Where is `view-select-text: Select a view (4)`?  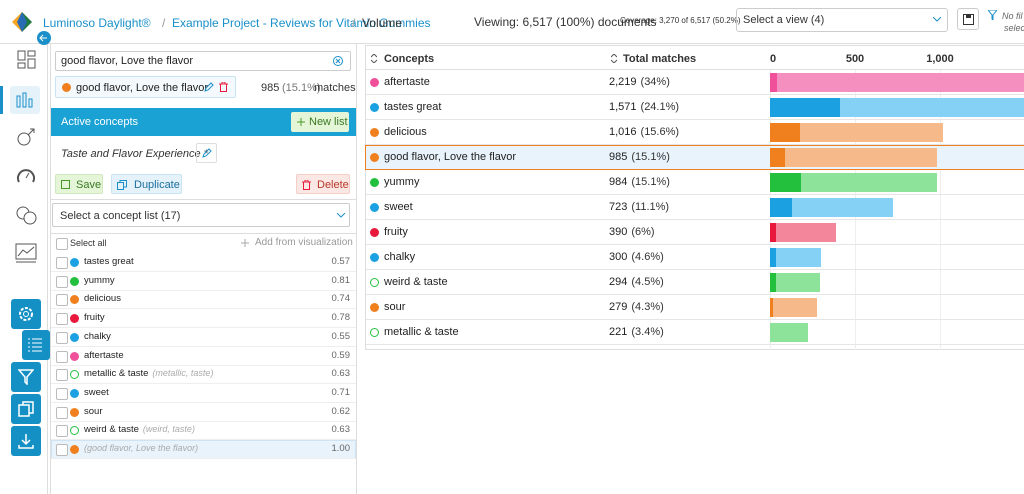
view-select-text: Select a view (4) is located at coordinates (784, 20).